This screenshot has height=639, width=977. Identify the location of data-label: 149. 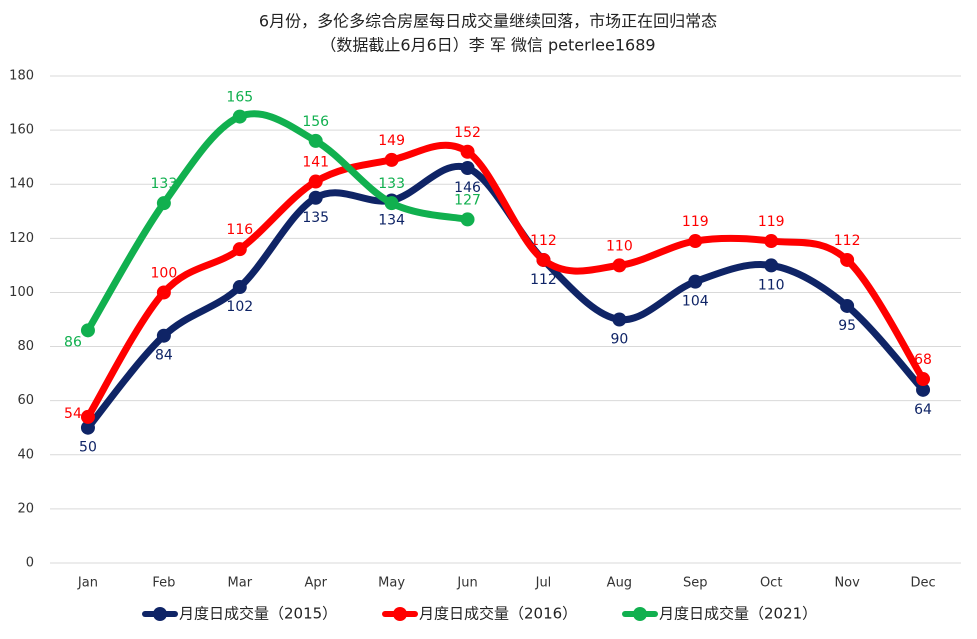
(391, 141).